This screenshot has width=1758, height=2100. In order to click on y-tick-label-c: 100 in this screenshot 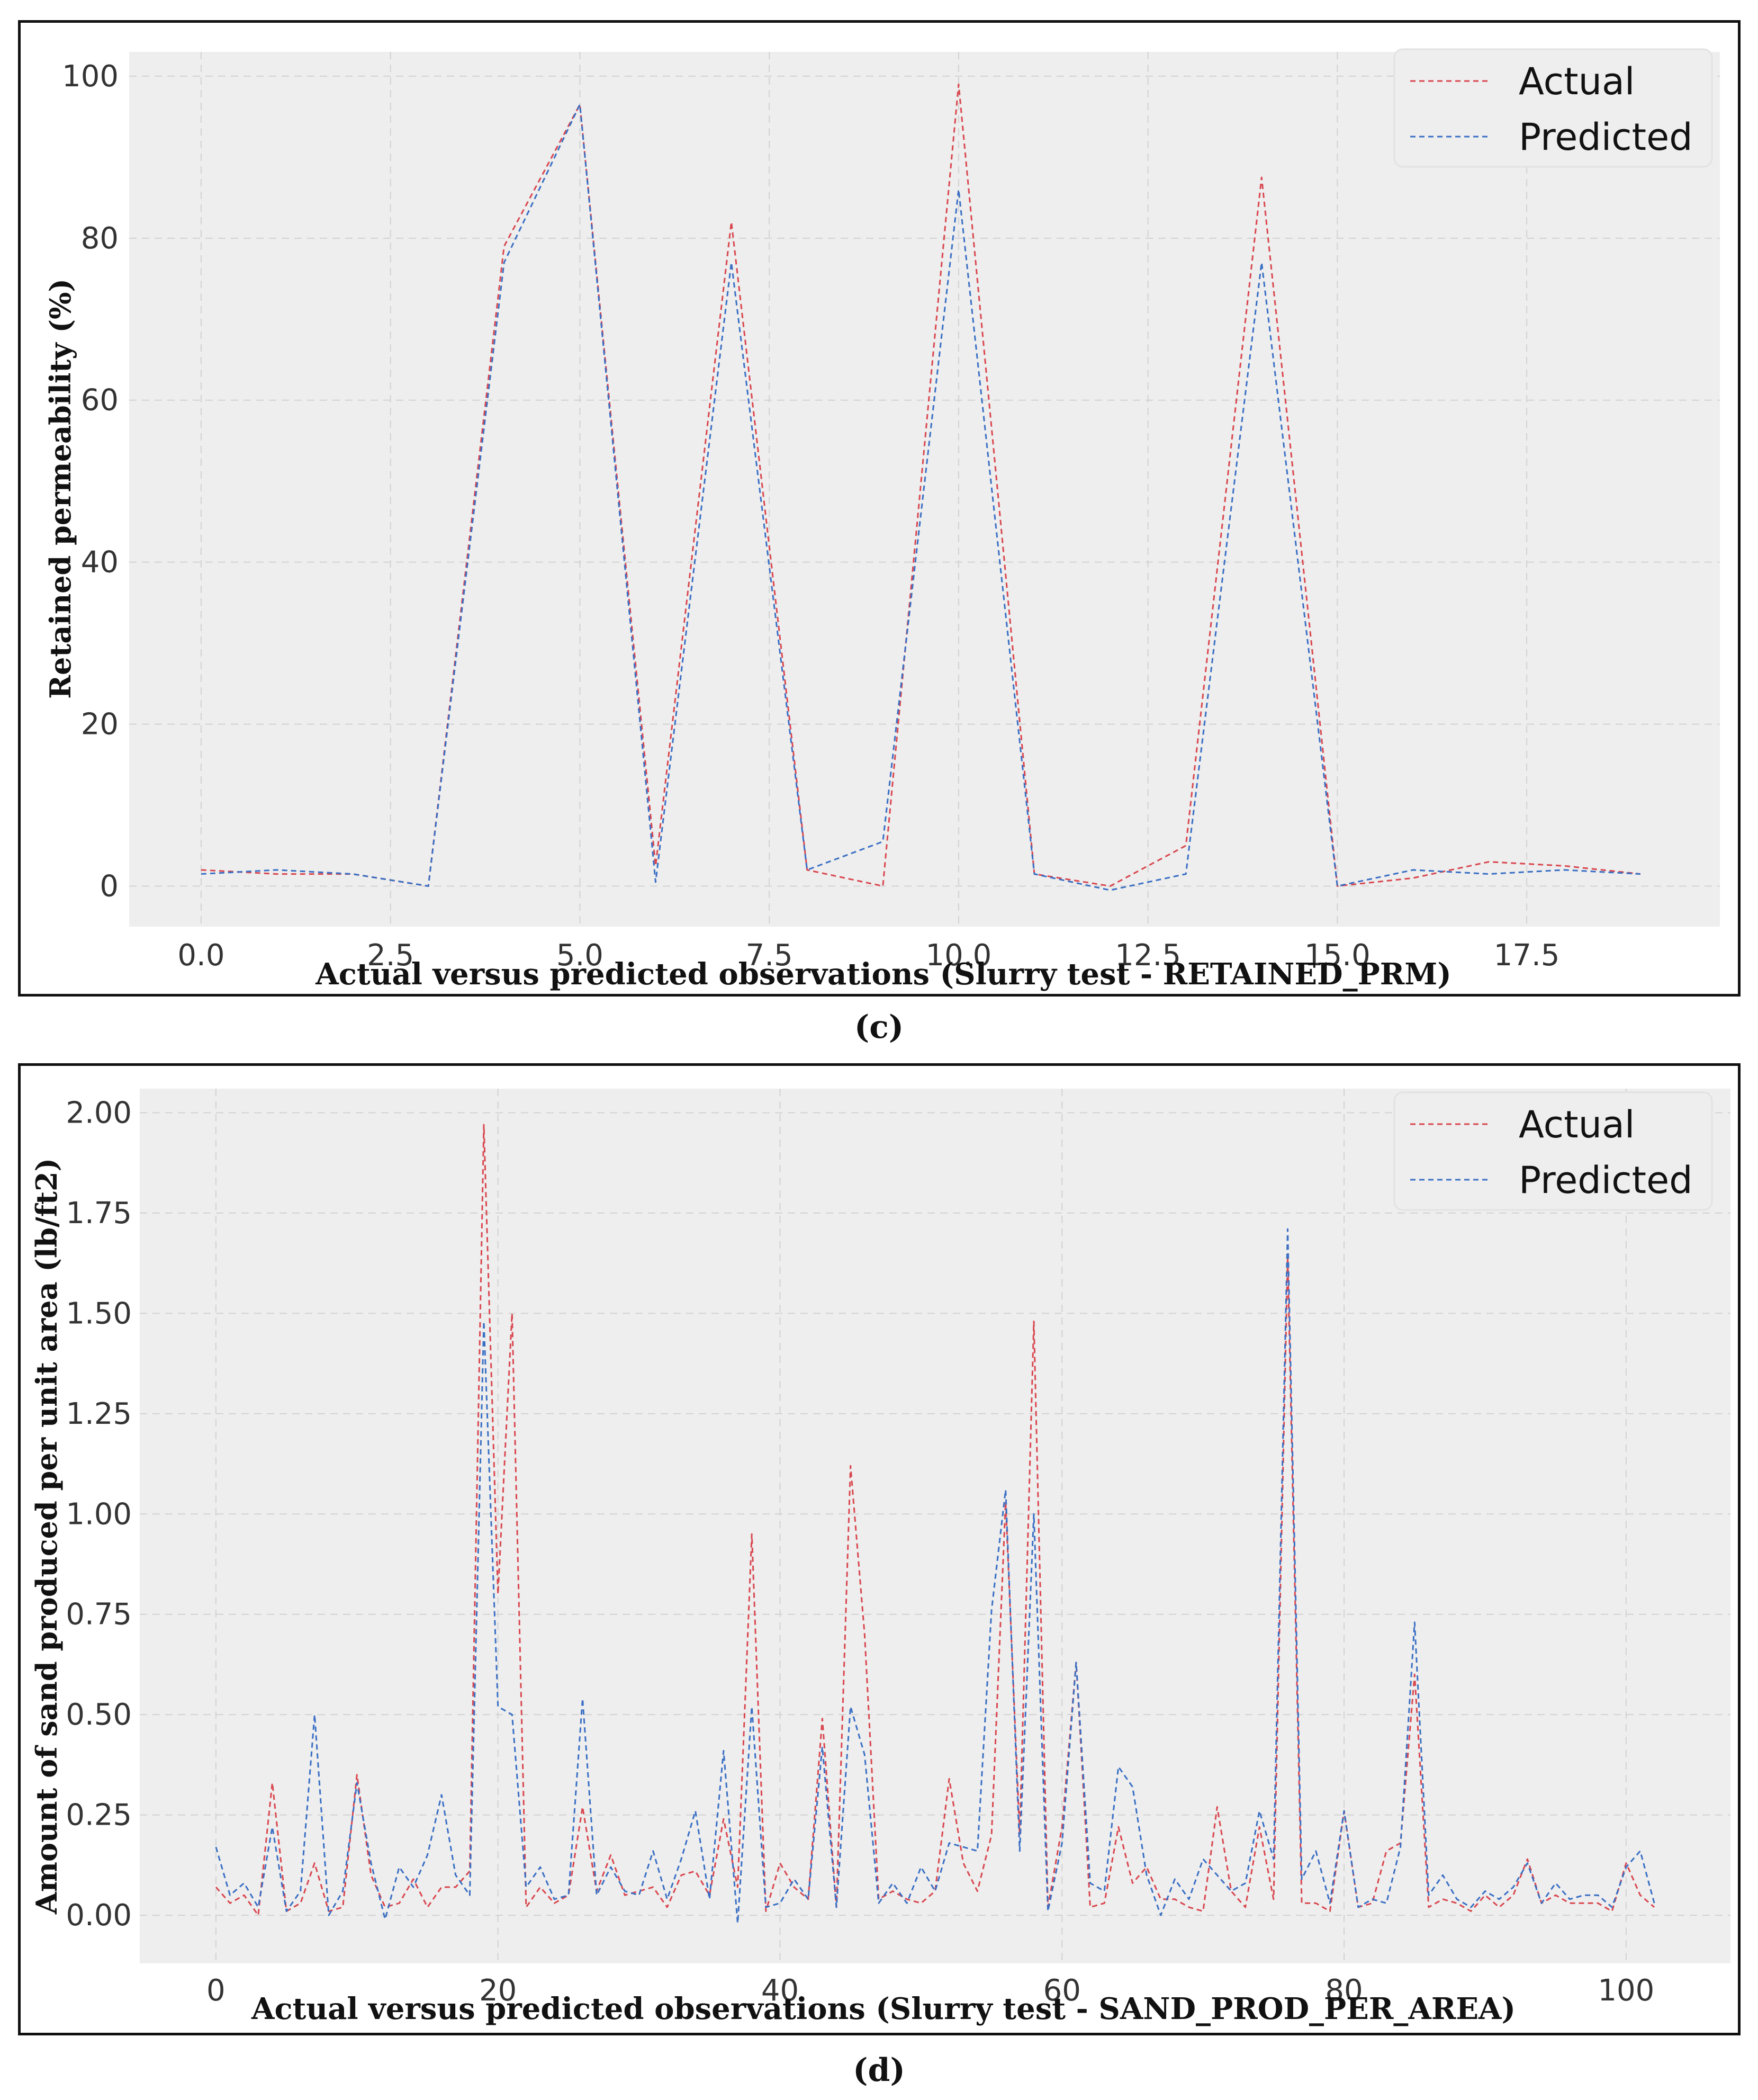, I will do `click(90, 76)`.